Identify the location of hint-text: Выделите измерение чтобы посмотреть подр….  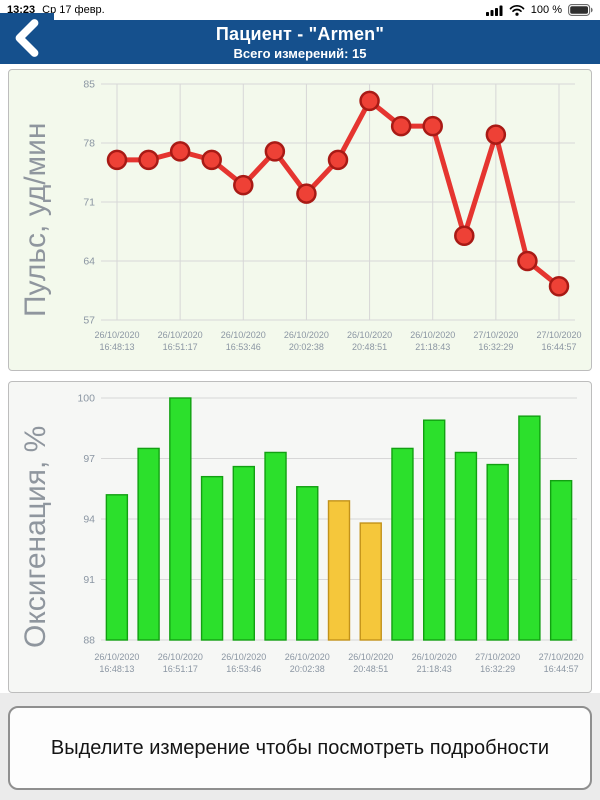
(300, 747).